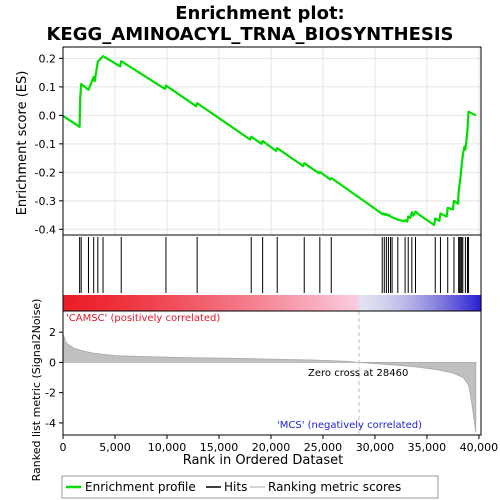 This screenshot has height=500, width=500. I want to click on x-tick-label: 0, so click(63, 447).